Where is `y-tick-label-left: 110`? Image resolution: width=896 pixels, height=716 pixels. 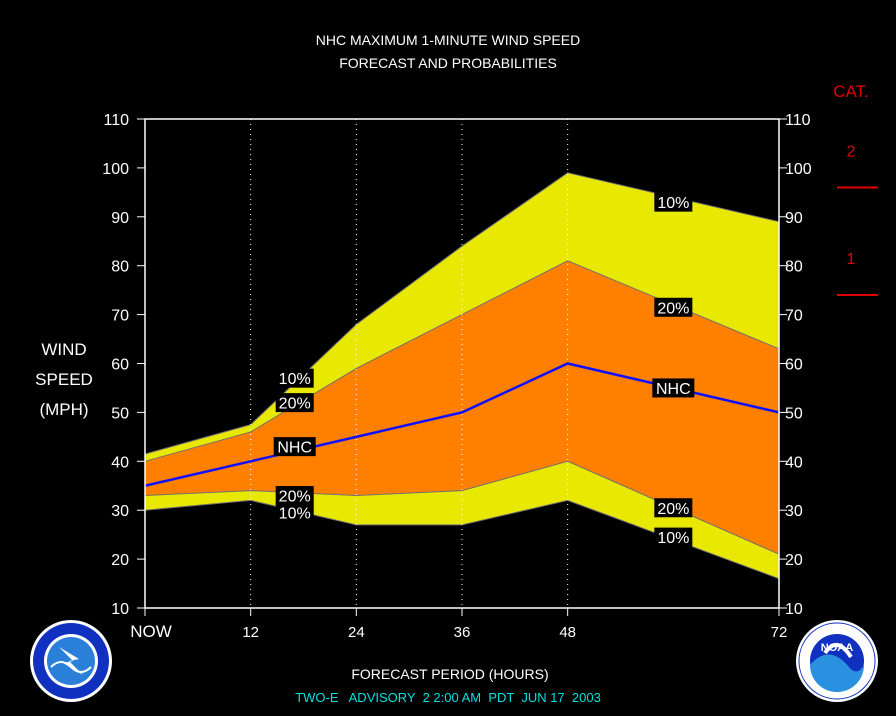
y-tick-label-left: 110 is located at coordinates (116, 120).